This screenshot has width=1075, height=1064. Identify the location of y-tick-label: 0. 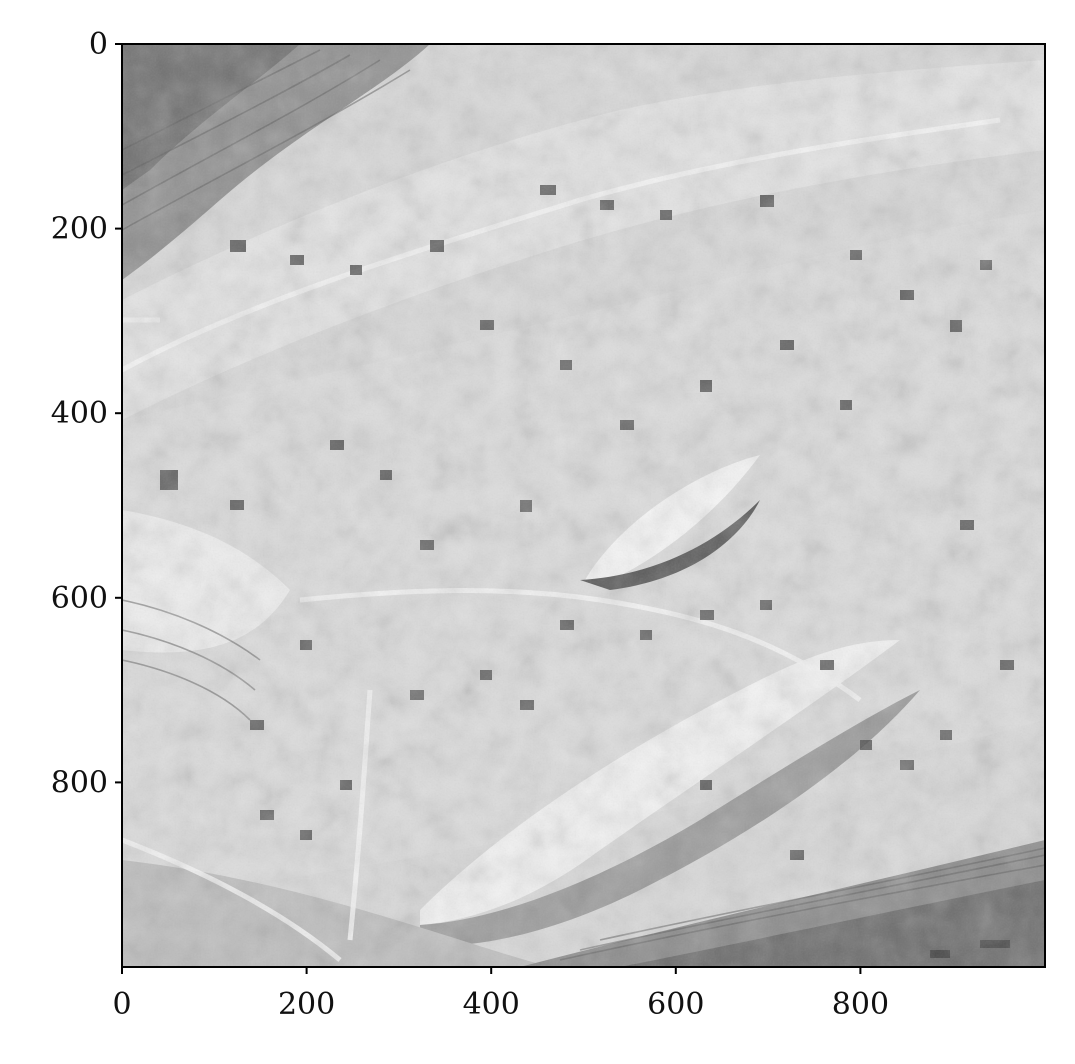
(98, 44).